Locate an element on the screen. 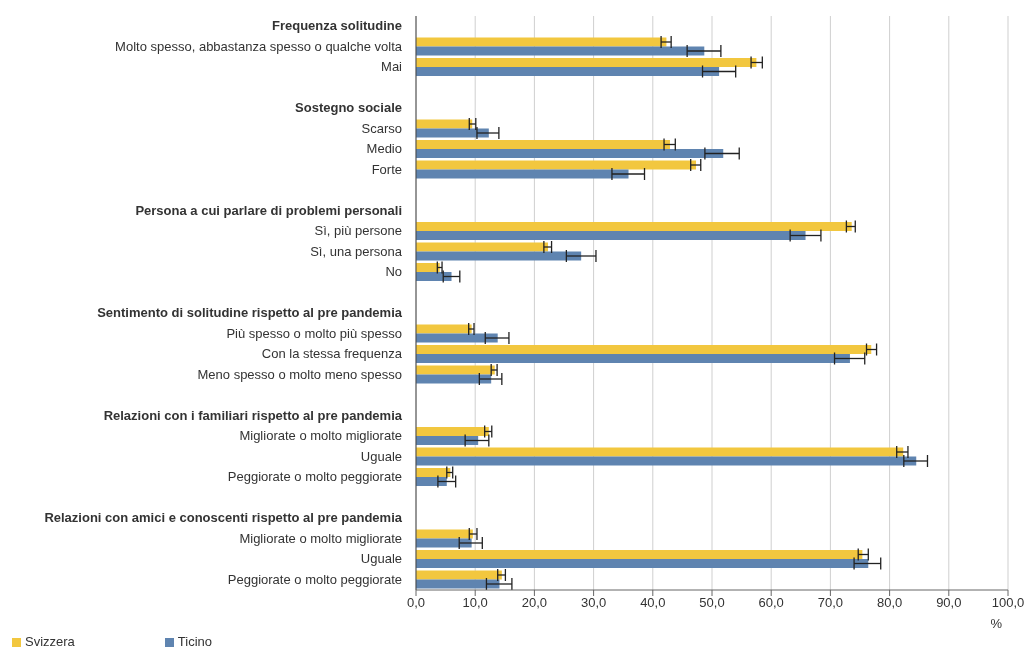 The image size is (1032, 663). y-tick-label: Molto spesso, abbastanza spesso o qualche volta is located at coordinates (259, 46).